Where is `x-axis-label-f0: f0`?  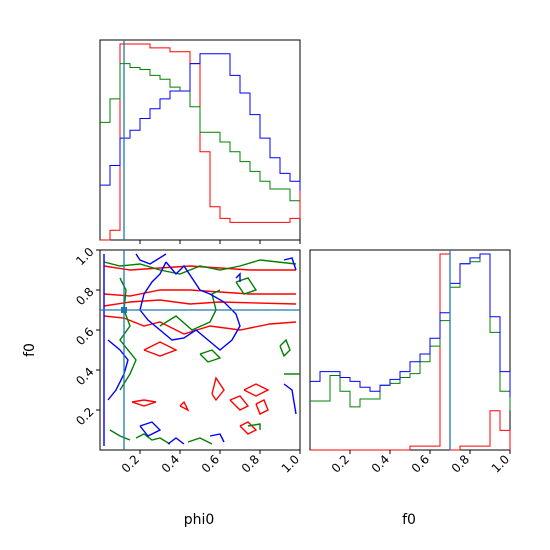
x-axis-label-f0: f0 is located at coordinates (409, 520).